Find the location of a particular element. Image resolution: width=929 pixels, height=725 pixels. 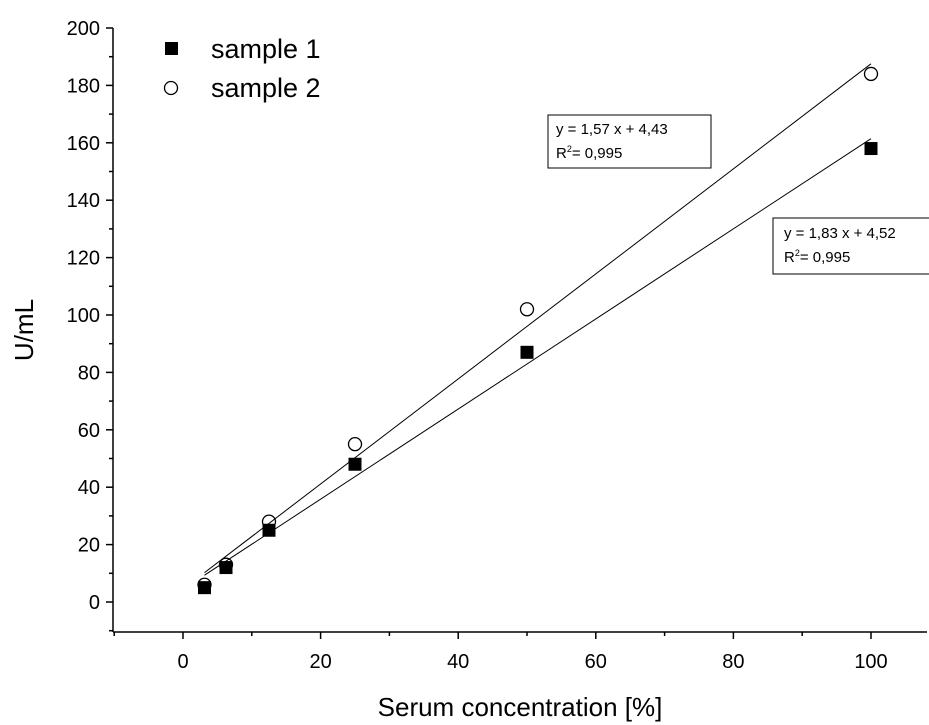

fit-r-squared-2: R2= 0,995 is located at coordinates (817, 257).